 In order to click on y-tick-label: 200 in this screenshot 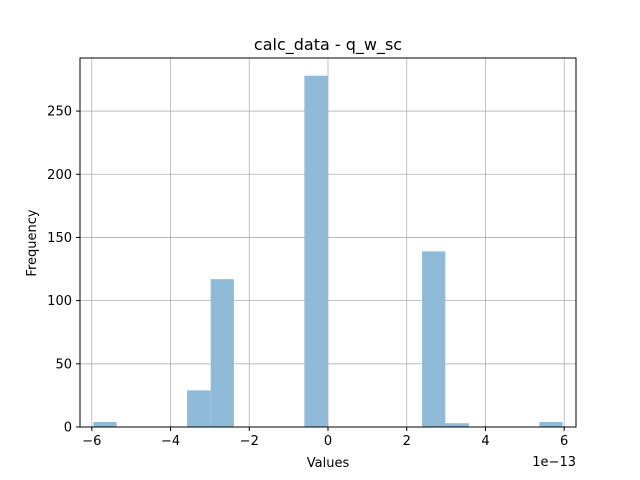, I will do `click(59, 175)`.